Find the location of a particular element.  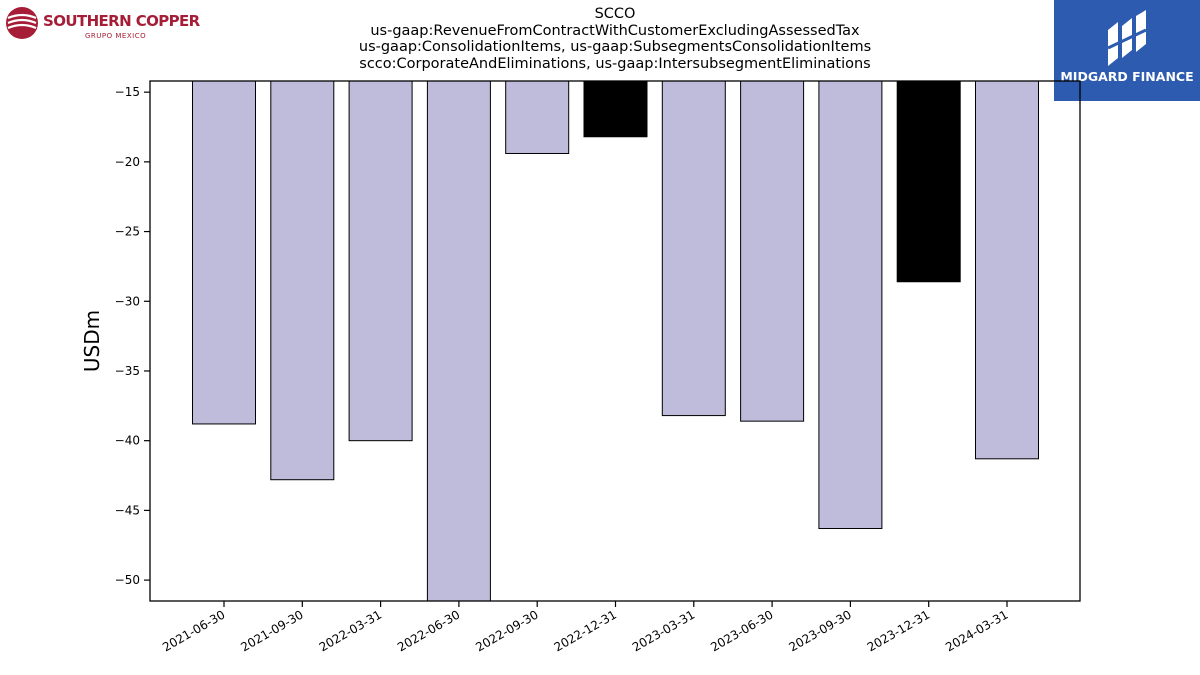

southern-copper-logo: SOUTHERN COPPER GRUPO MEXICO is located at coordinates (102, 24).